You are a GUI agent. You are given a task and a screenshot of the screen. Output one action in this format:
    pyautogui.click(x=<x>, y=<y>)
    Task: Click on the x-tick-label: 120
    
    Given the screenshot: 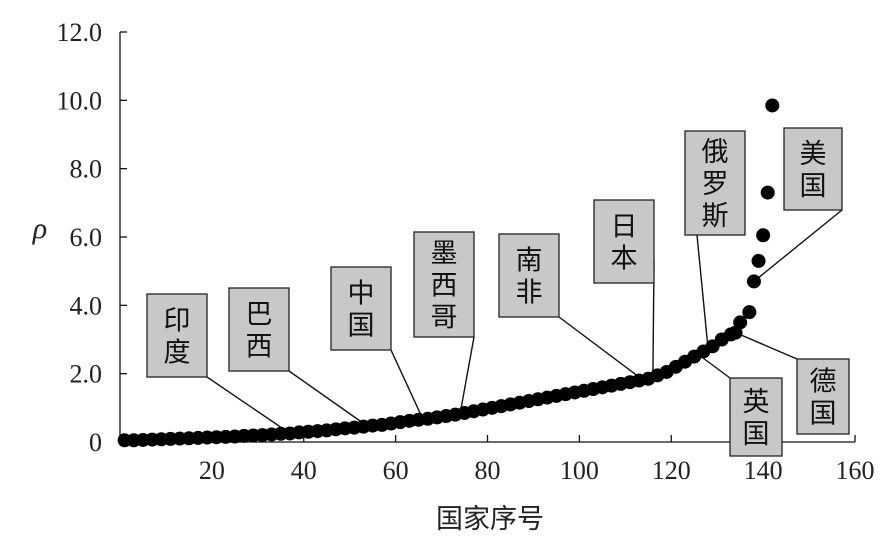 What is the action you would take?
    pyautogui.click(x=671, y=470)
    